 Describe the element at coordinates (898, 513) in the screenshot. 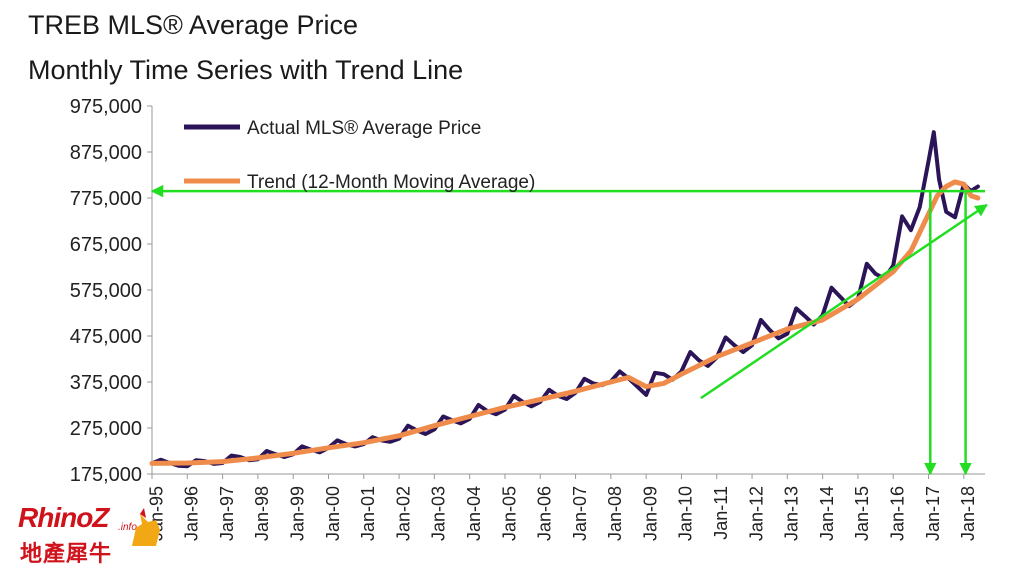

I see `x-tick-label: Jan-16` at that location.